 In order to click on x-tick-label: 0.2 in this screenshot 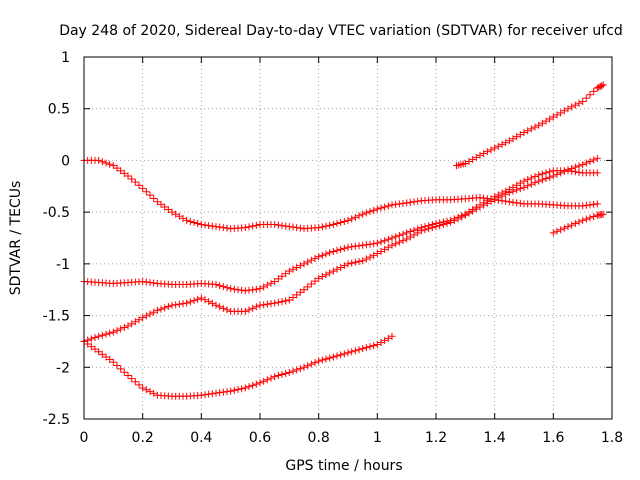, I will do `click(143, 438)`.